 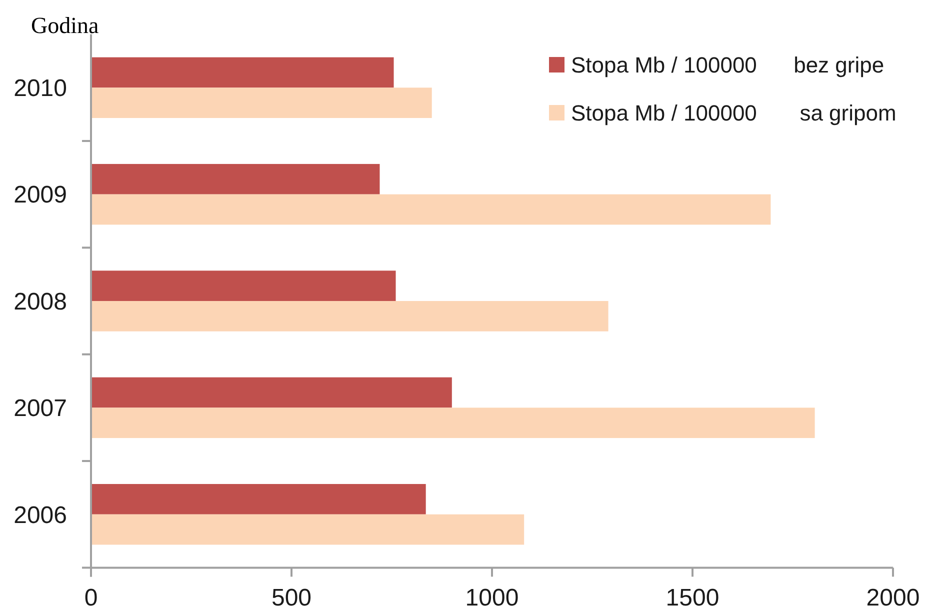 I want to click on legend-label: Stopa Mb / 100000 bez gripe, so click(x=727, y=65).